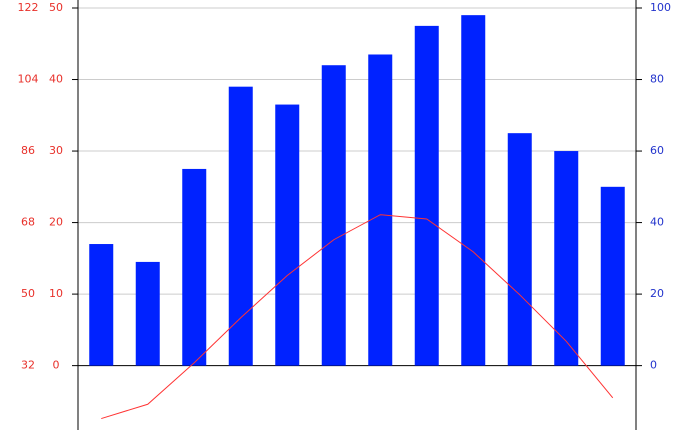 The width and height of the screenshot is (690, 430). What do you see at coordinates (657, 222) in the screenshot?
I see `y2-tick-label: 40` at bounding box center [657, 222].